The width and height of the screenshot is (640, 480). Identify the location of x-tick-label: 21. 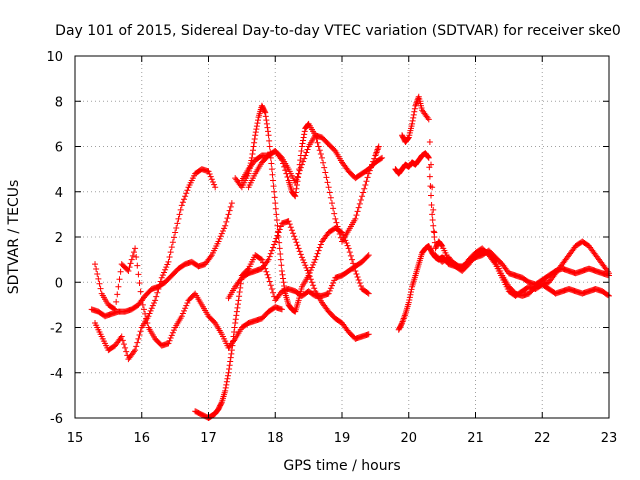
(475, 438).